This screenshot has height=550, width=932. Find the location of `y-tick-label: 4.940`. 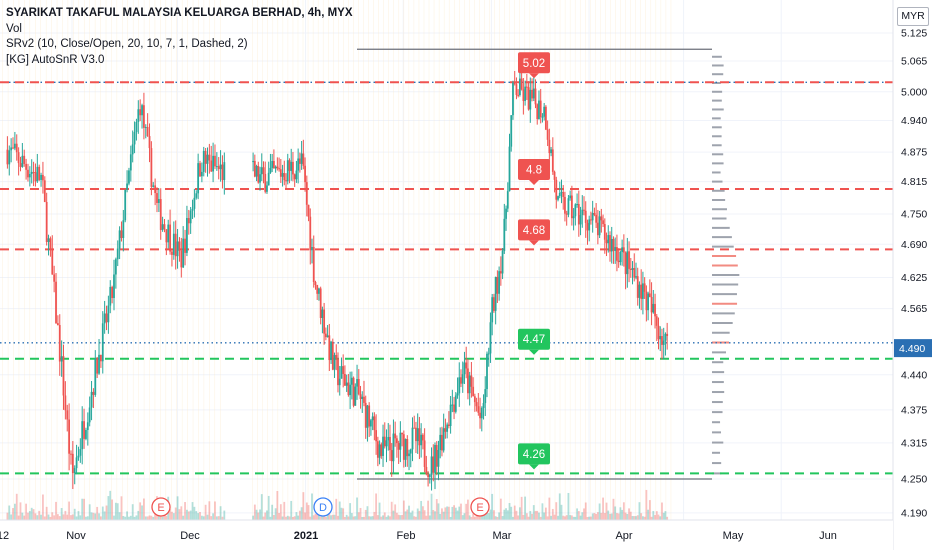

y-tick-label: 4.940 is located at coordinates (914, 121).